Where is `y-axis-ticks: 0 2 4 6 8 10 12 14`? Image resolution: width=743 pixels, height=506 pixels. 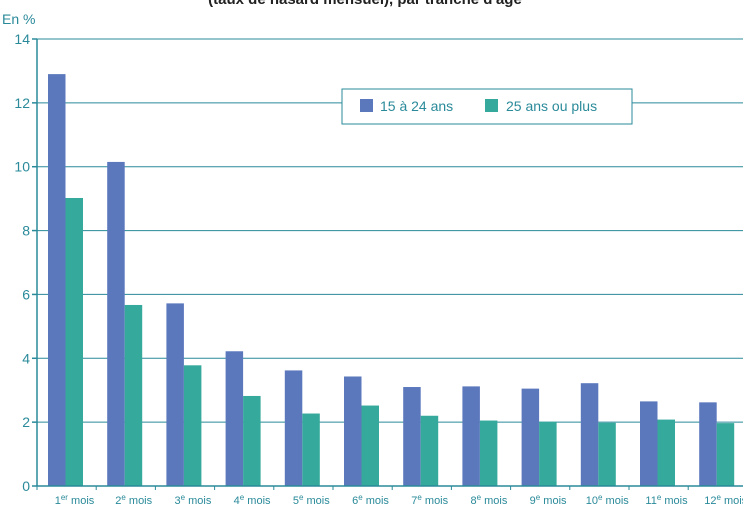
y-axis-ticks: 0 2 4 6 8 10 12 14 is located at coordinates (25, 262).